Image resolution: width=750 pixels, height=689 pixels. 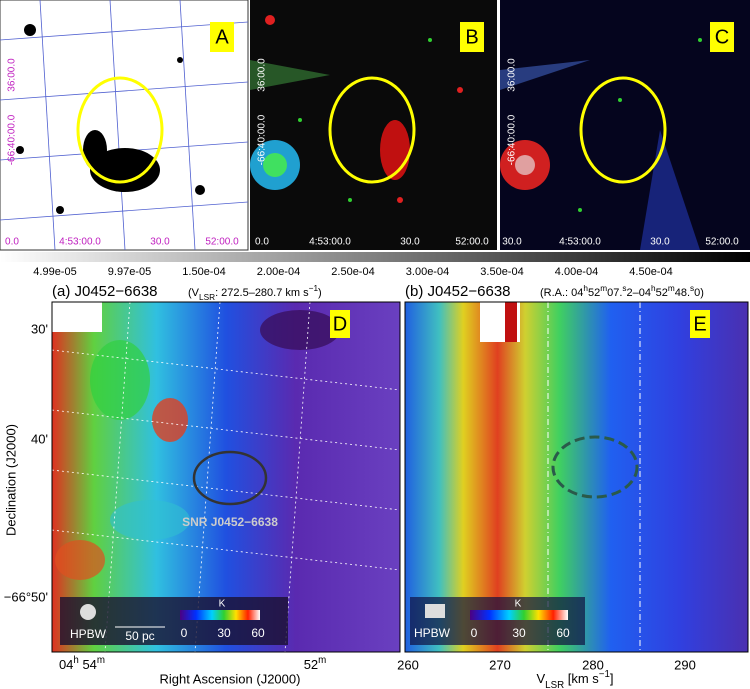 I want to click on panel-label: E, so click(x=699, y=324).